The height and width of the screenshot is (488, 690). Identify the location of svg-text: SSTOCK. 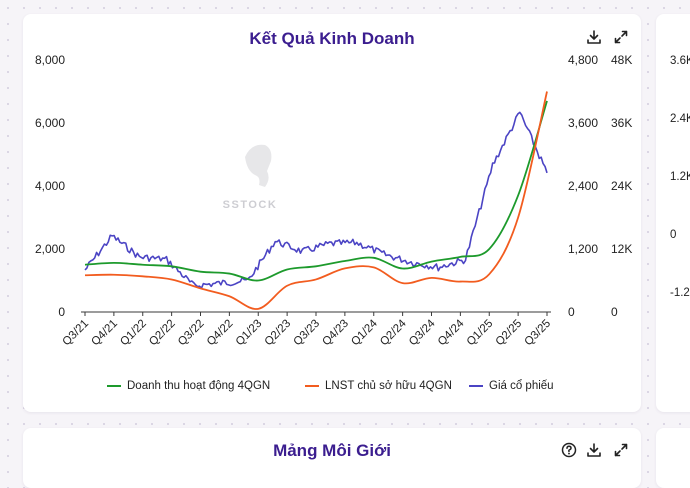
(250, 205).